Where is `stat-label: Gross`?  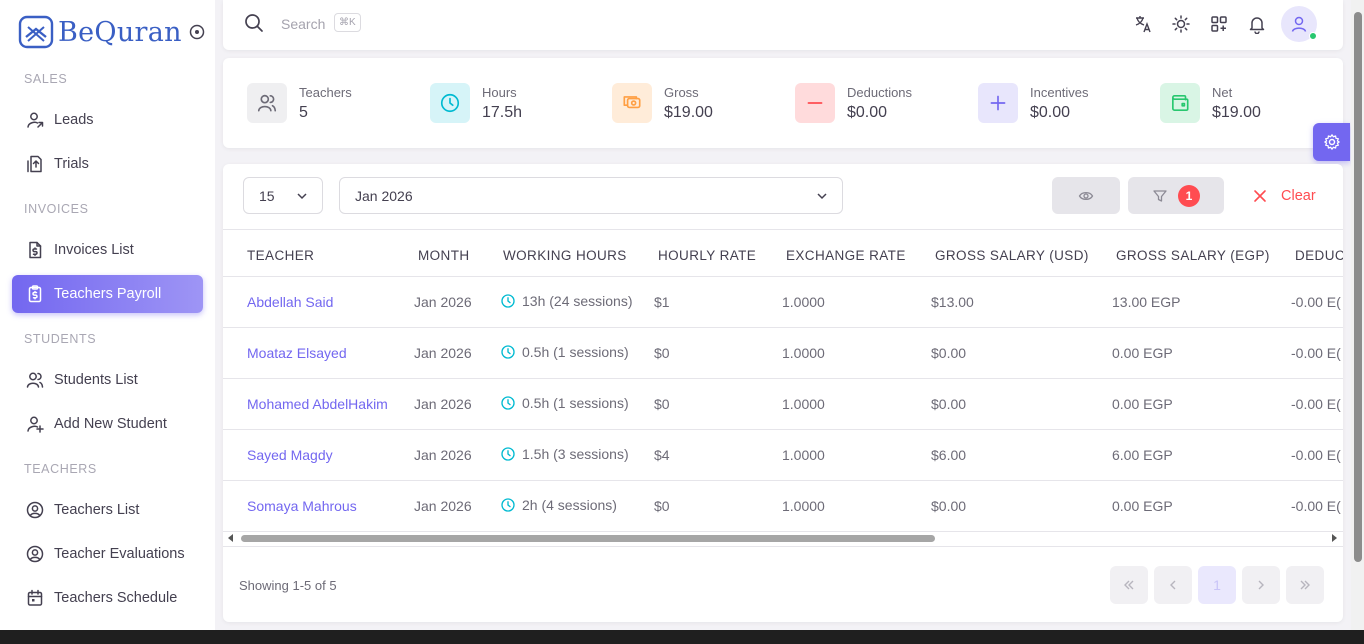 stat-label: Gross is located at coordinates (681, 92).